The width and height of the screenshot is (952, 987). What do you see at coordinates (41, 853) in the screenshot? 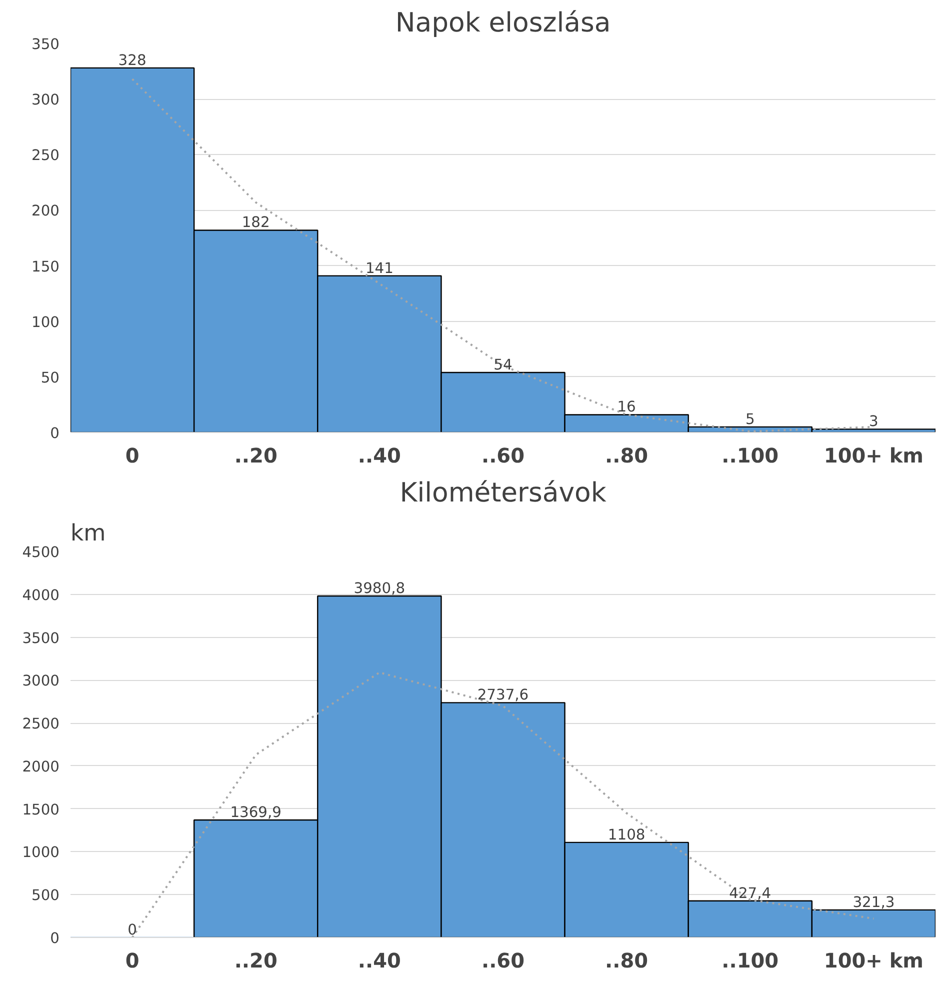
I see `y-tick-label: 1000` at bounding box center [41, 853].